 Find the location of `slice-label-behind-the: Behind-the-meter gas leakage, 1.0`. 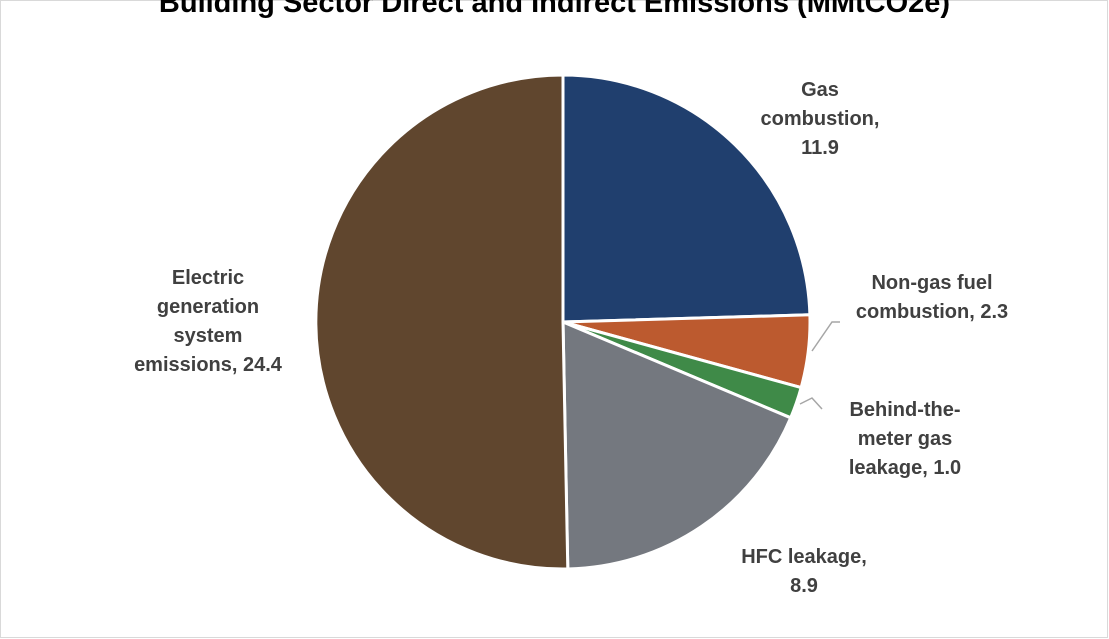

slice-label-behind-the: Behind-the-meter gas leakage, 1.0 is located at coordinates (905, 439).